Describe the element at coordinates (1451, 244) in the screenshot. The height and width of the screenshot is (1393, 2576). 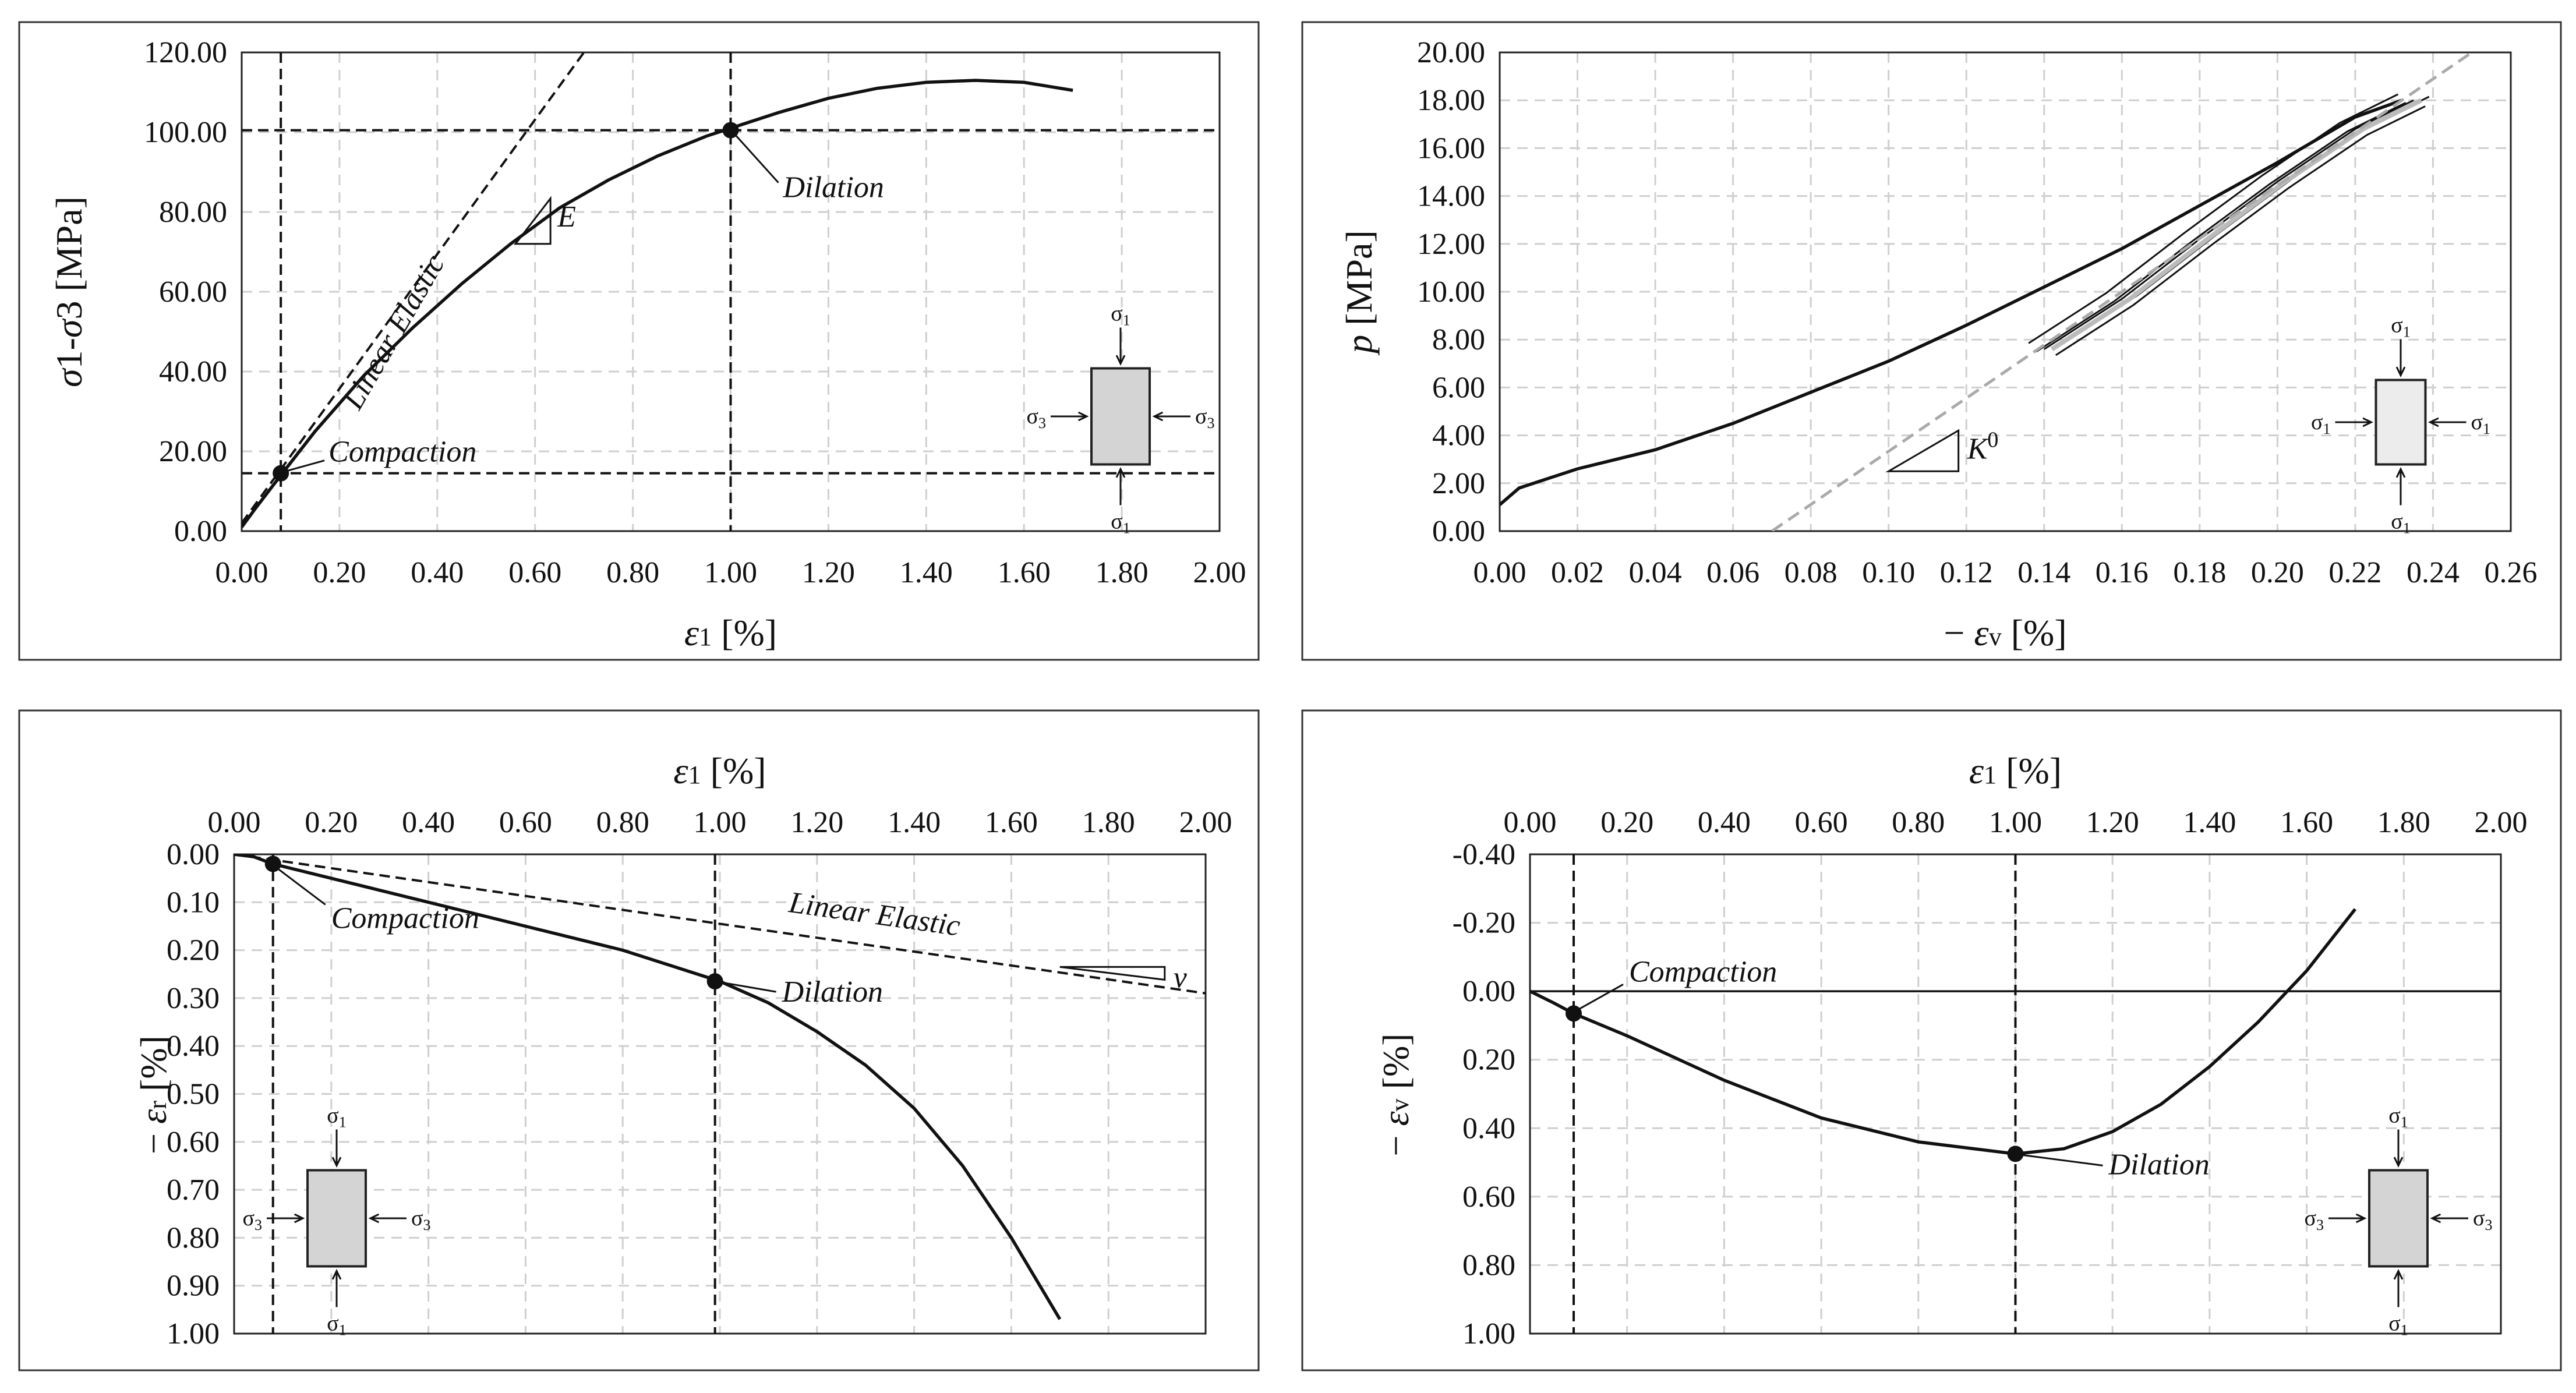
I see `y-tick-label: 12.00` at that location.